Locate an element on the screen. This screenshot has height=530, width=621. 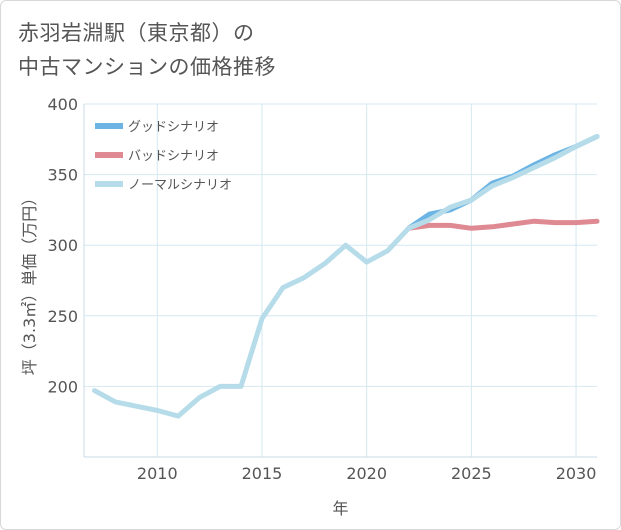
chart-title: 赤羽岩淵駅（東京都）の 中古マンションの価格推移 is located at coordinates (147, 50).